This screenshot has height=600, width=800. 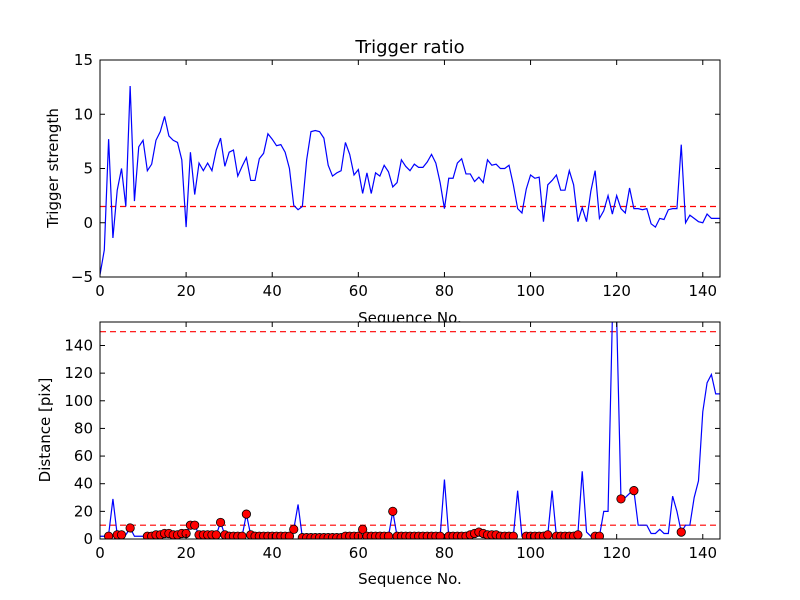 What do you see at coordinates (45, 430) in the screenshot?
I see `bottom-y-axis-label: Distance [pix]` at bounding box center [45, 430].